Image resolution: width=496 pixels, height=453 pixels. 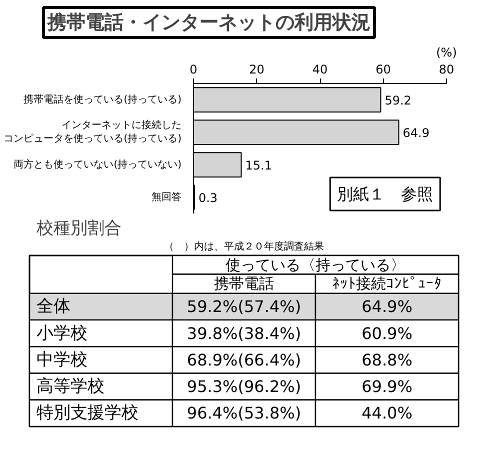 I want to click on text: 使っている〈持っている〉, so click(x=316, y=265).